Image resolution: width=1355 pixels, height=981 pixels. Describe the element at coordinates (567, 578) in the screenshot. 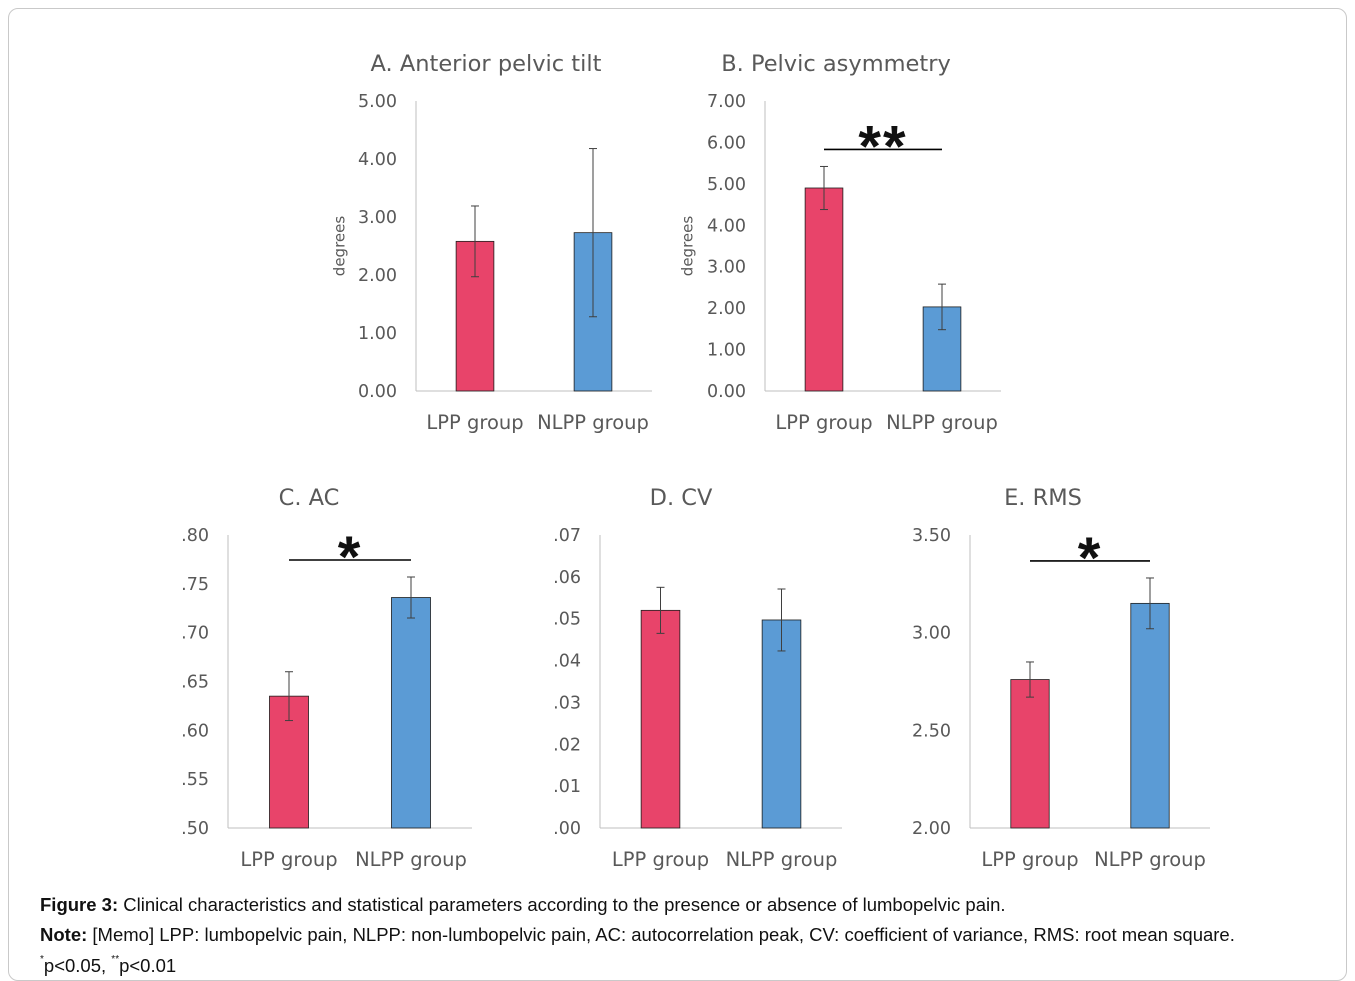

I see `y-tick-label: .06` at that location.